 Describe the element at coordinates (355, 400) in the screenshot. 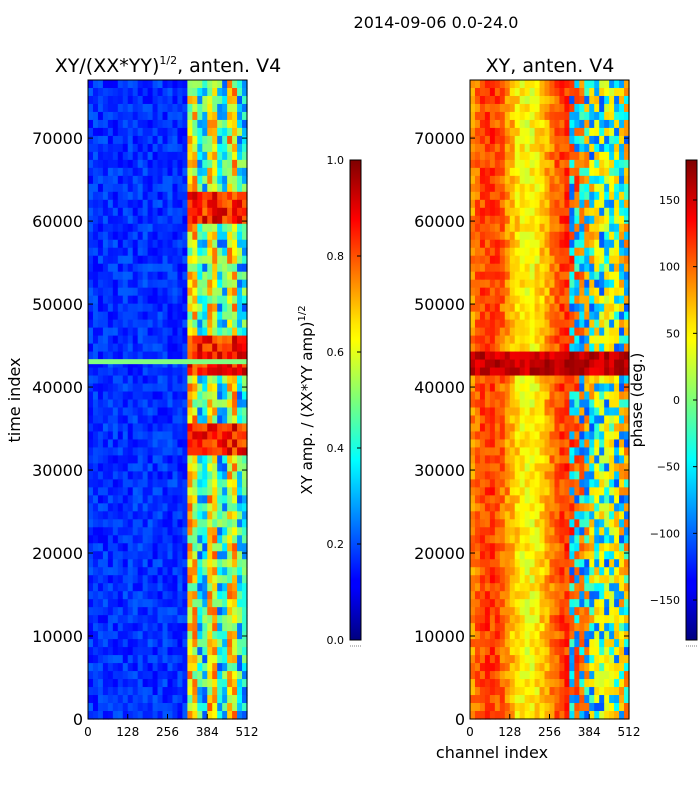

I see `amplitude-colorbar-gradient` at that location.